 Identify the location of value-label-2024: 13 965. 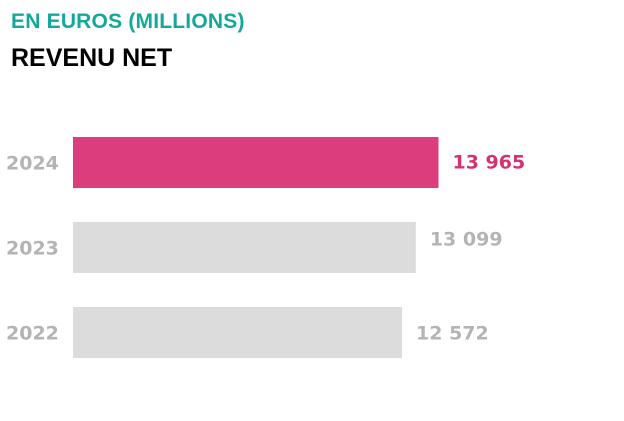
(489, 163).